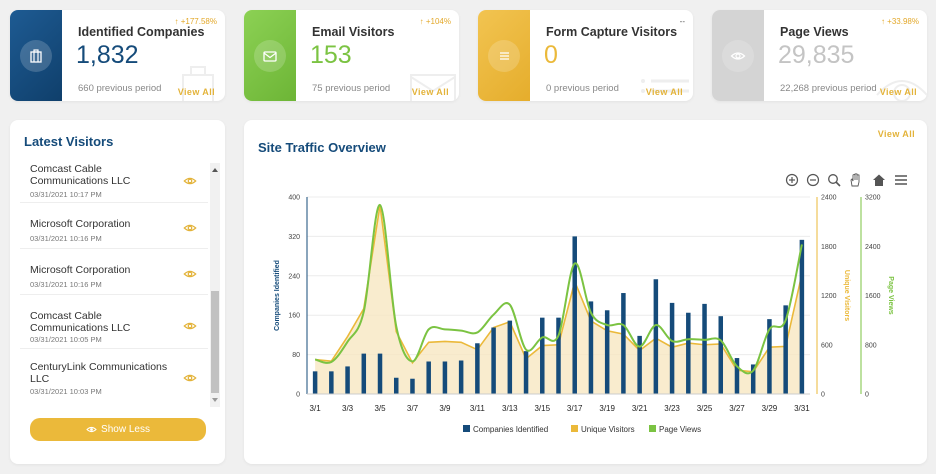 The height and width of the screenshot is (474, 936). I want to click on visitor-date: 03/31/2021 10:17 PM, so click(66, 194).